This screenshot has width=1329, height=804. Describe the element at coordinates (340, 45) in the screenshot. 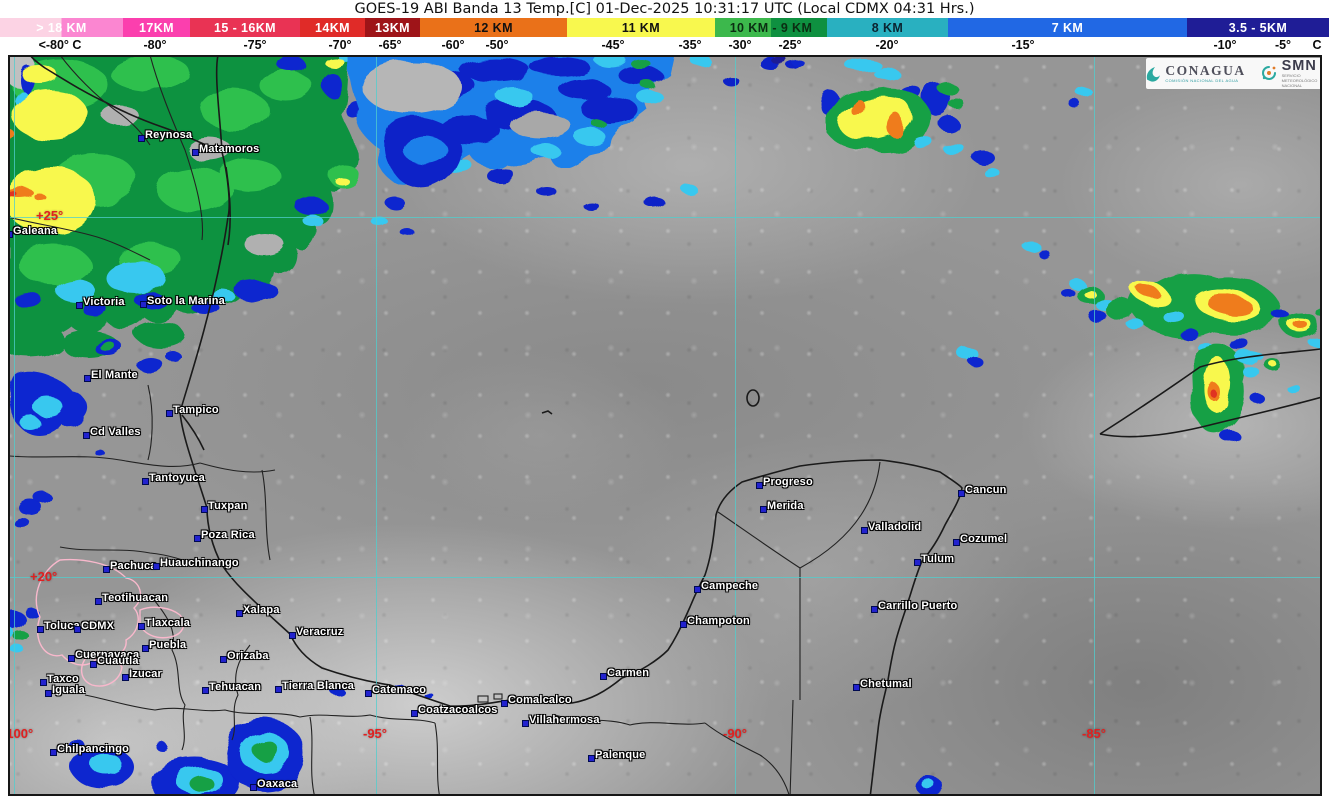

I see `temp-label: -70°` at that location.